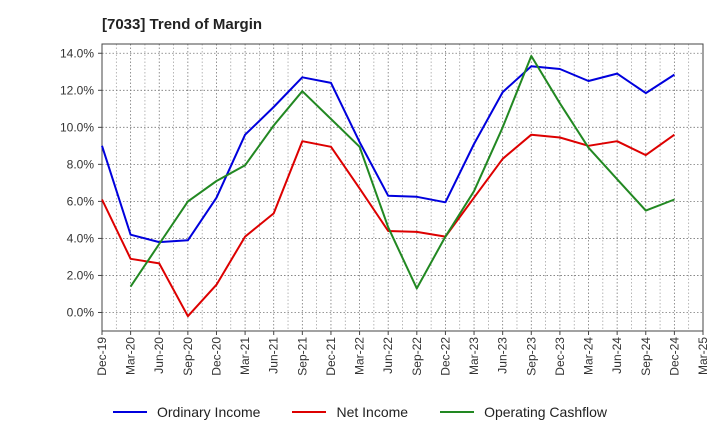 This screenshot has width=720, height=440. I want to click on legend-item-net-income: Net Income, so click(350, 412).